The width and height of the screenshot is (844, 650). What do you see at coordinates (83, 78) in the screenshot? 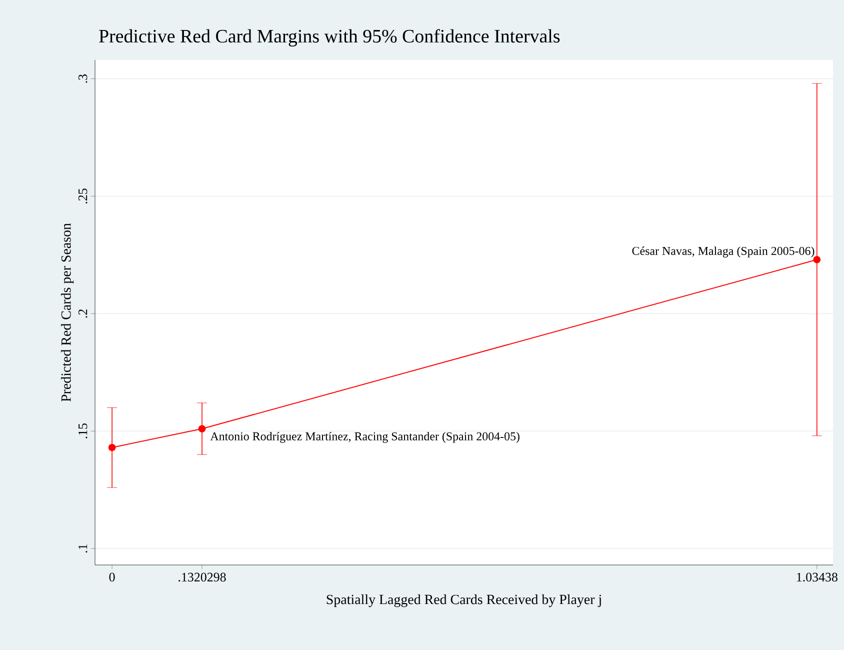
I see `y-tick-label: .3` at bounding box center [83, 78].